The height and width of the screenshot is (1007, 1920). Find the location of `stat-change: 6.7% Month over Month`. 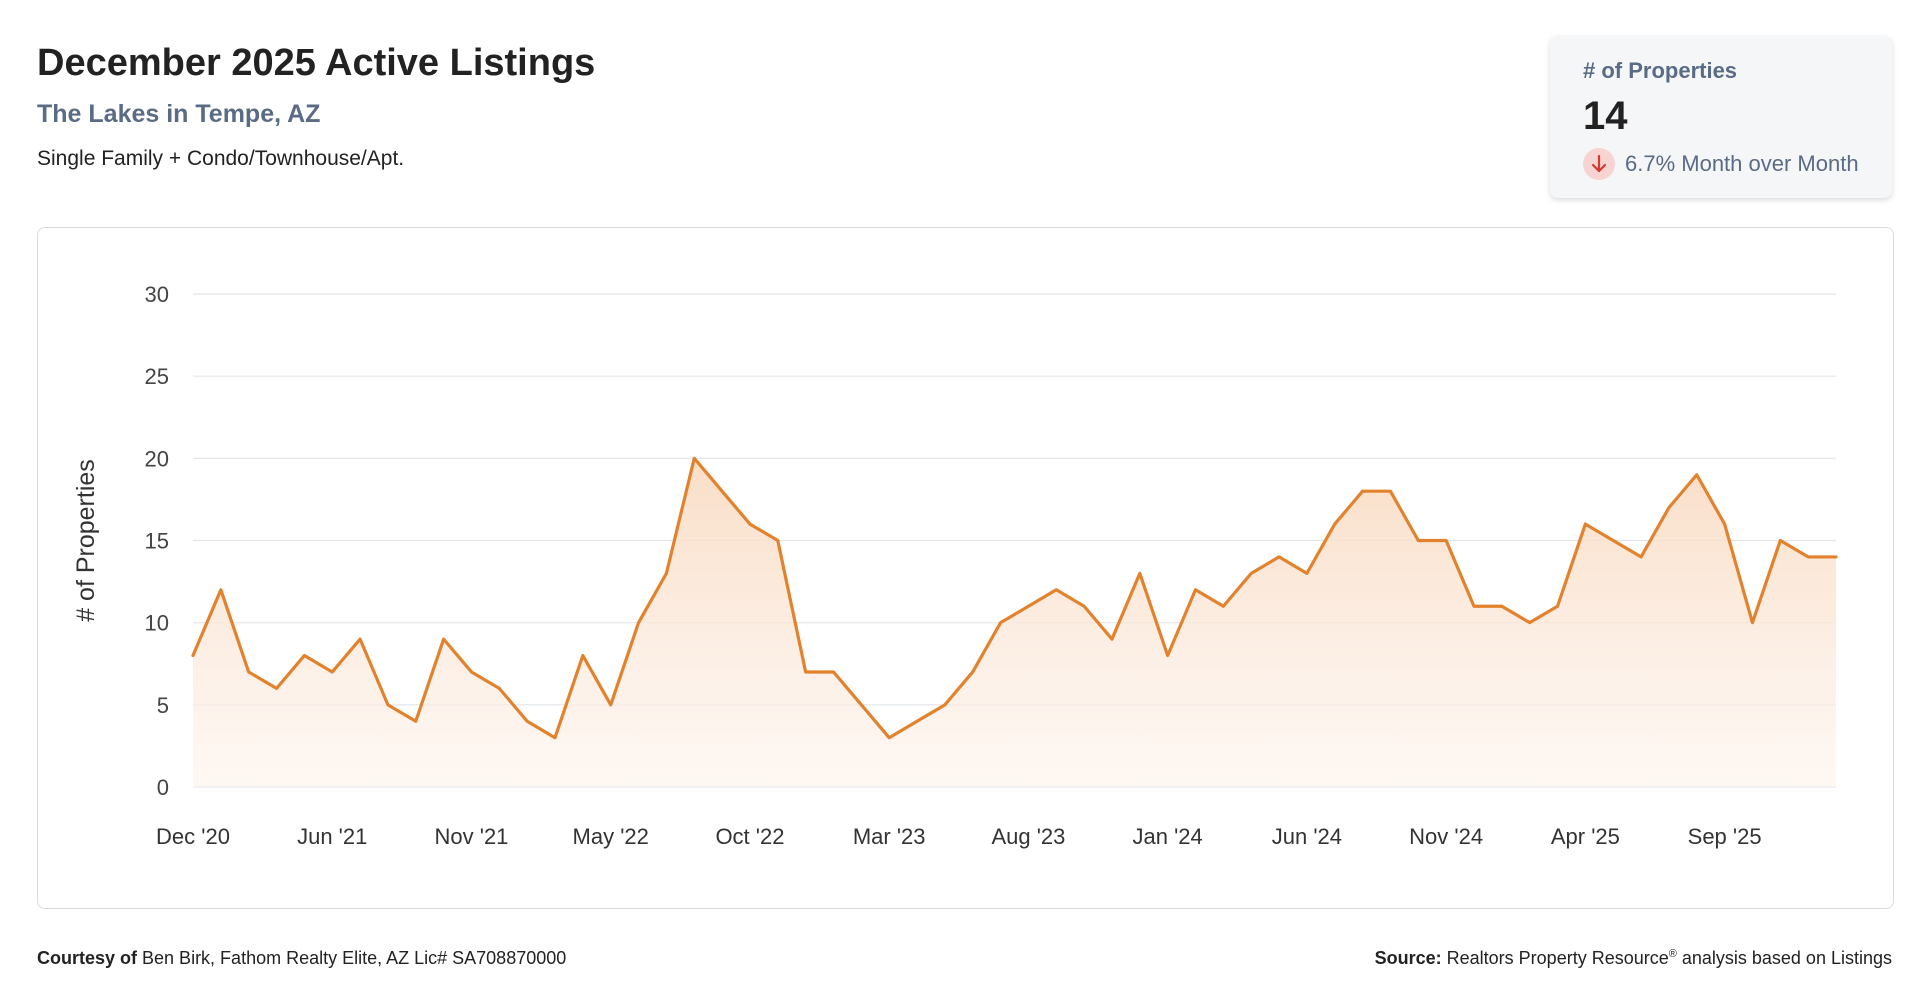

stat-change: 6.7% Month over Month is located at coordinates (1721, 164).